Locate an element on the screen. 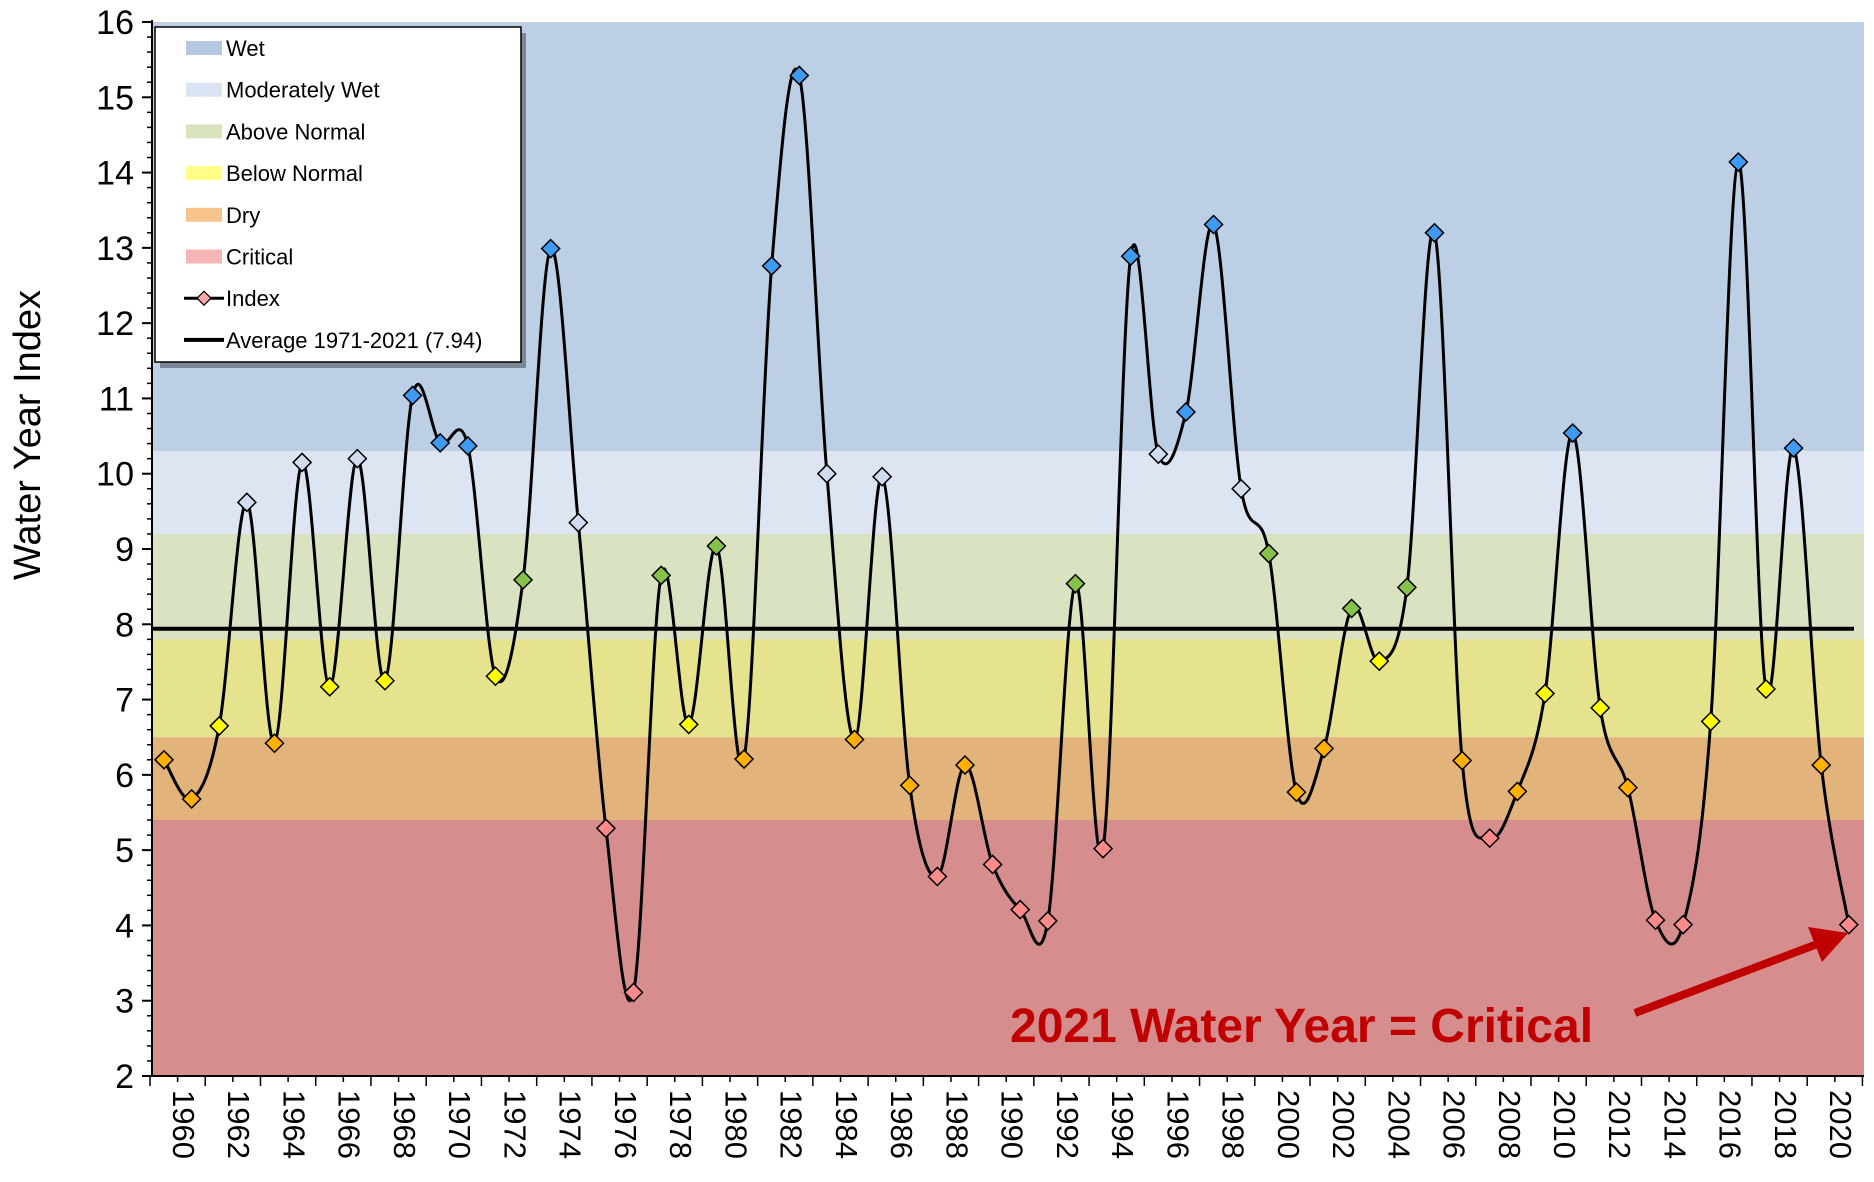  index-marker-2015 is located at coordinates (1683, 924).